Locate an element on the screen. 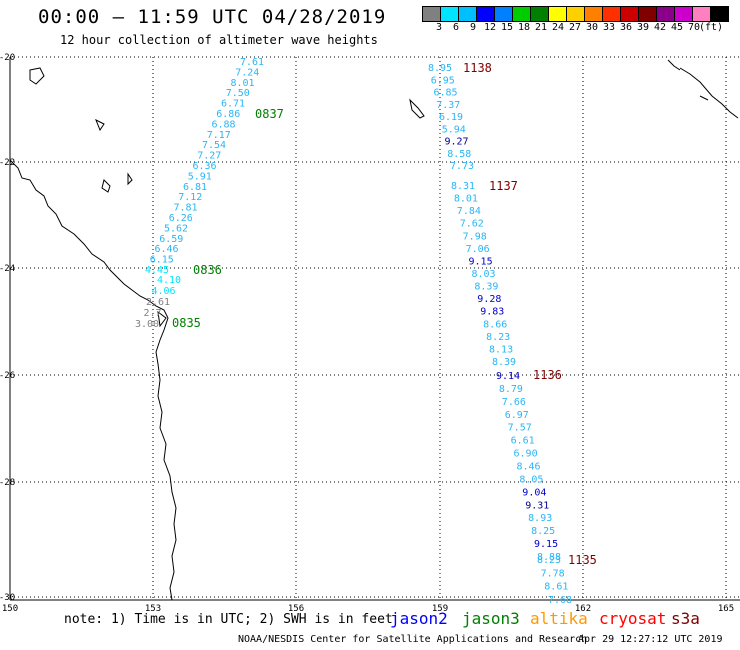 This screenshot has height=650, width=740. legend-label: 39 is located at coordinates (643, 27).